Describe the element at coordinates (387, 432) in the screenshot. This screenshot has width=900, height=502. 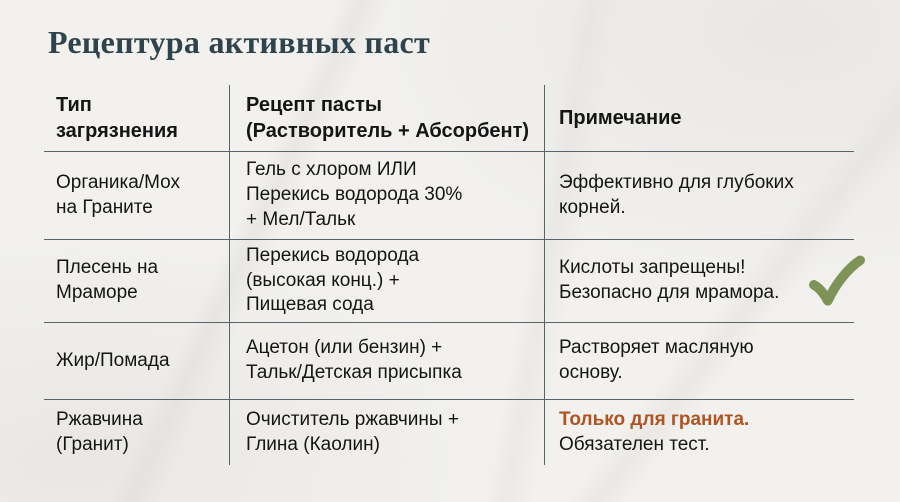
I see `row-rust-recipe: Очиститель ржавчины + Глина (Каолин)` at that location.